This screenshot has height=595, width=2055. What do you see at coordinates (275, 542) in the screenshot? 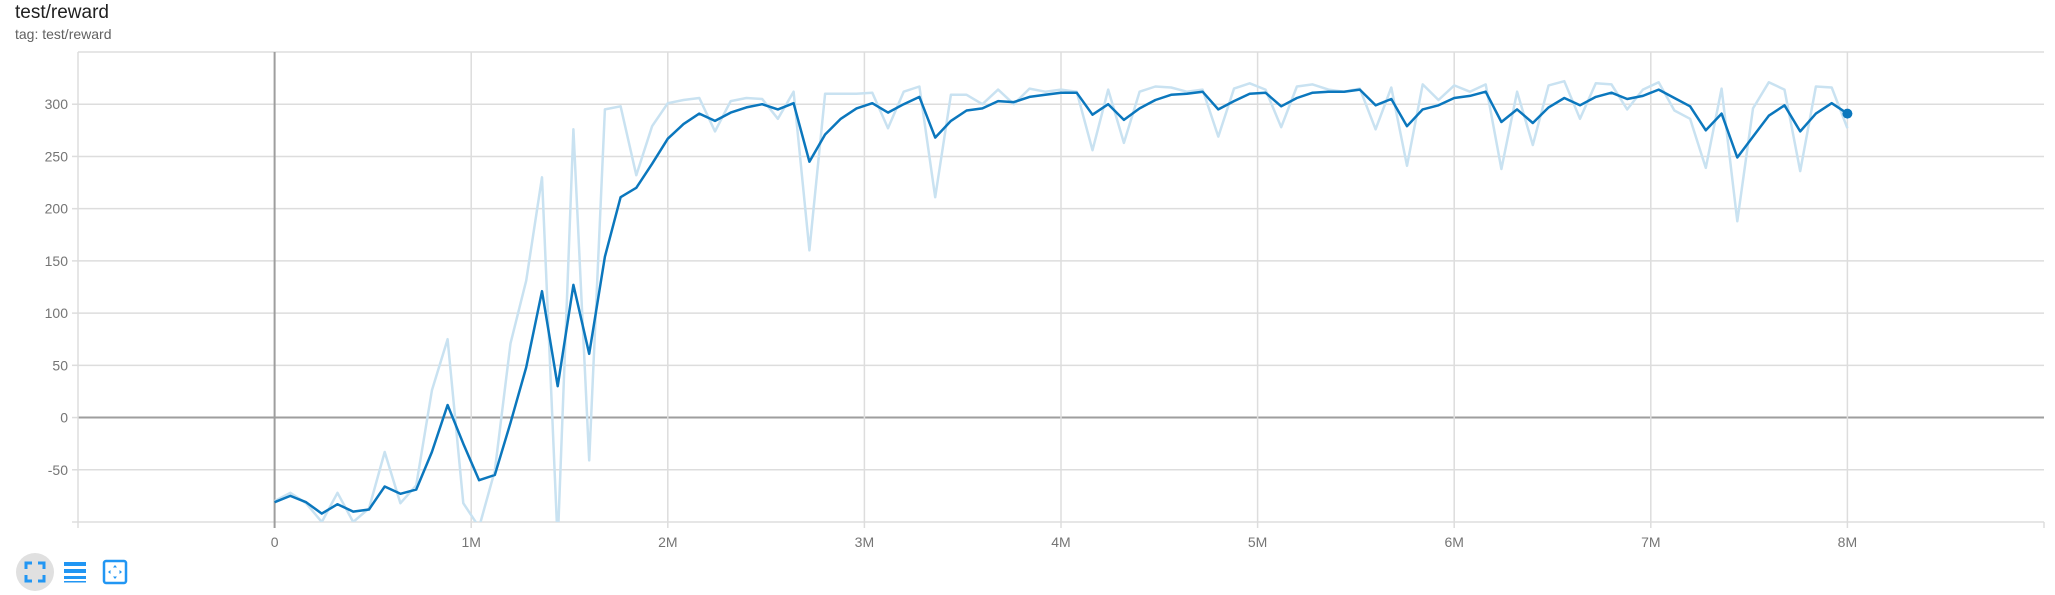
I see `x-tick-label: 0` at bounding box center [275, 542].